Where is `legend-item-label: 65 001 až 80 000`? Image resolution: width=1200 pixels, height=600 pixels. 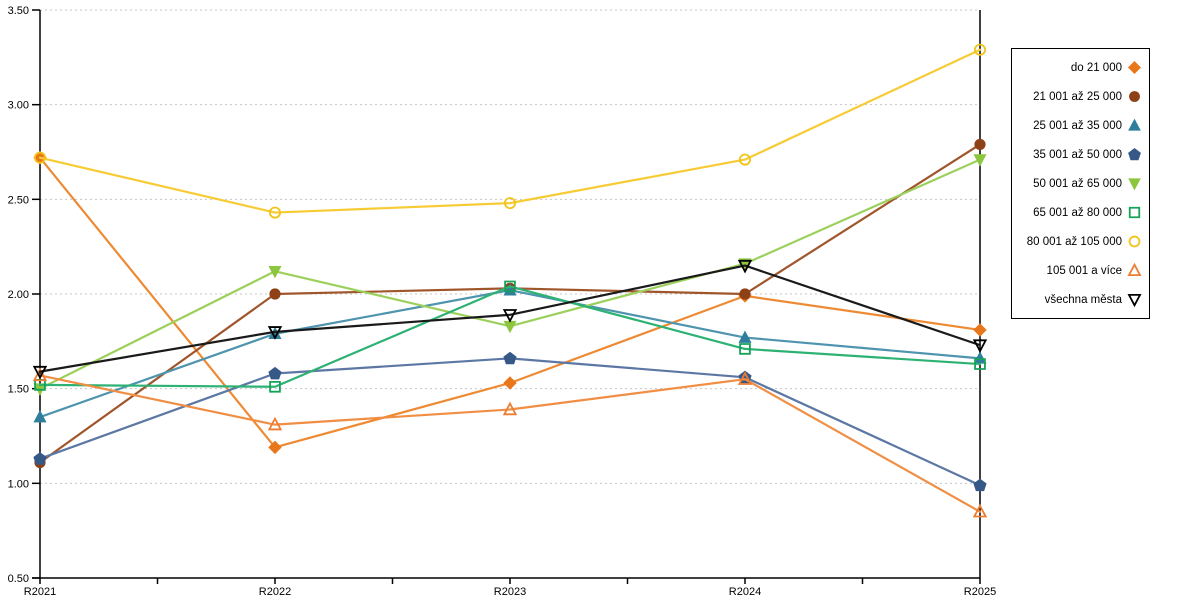
legend-item-label: 65 001 až 80 000 is located at coordinates (1077, 212).